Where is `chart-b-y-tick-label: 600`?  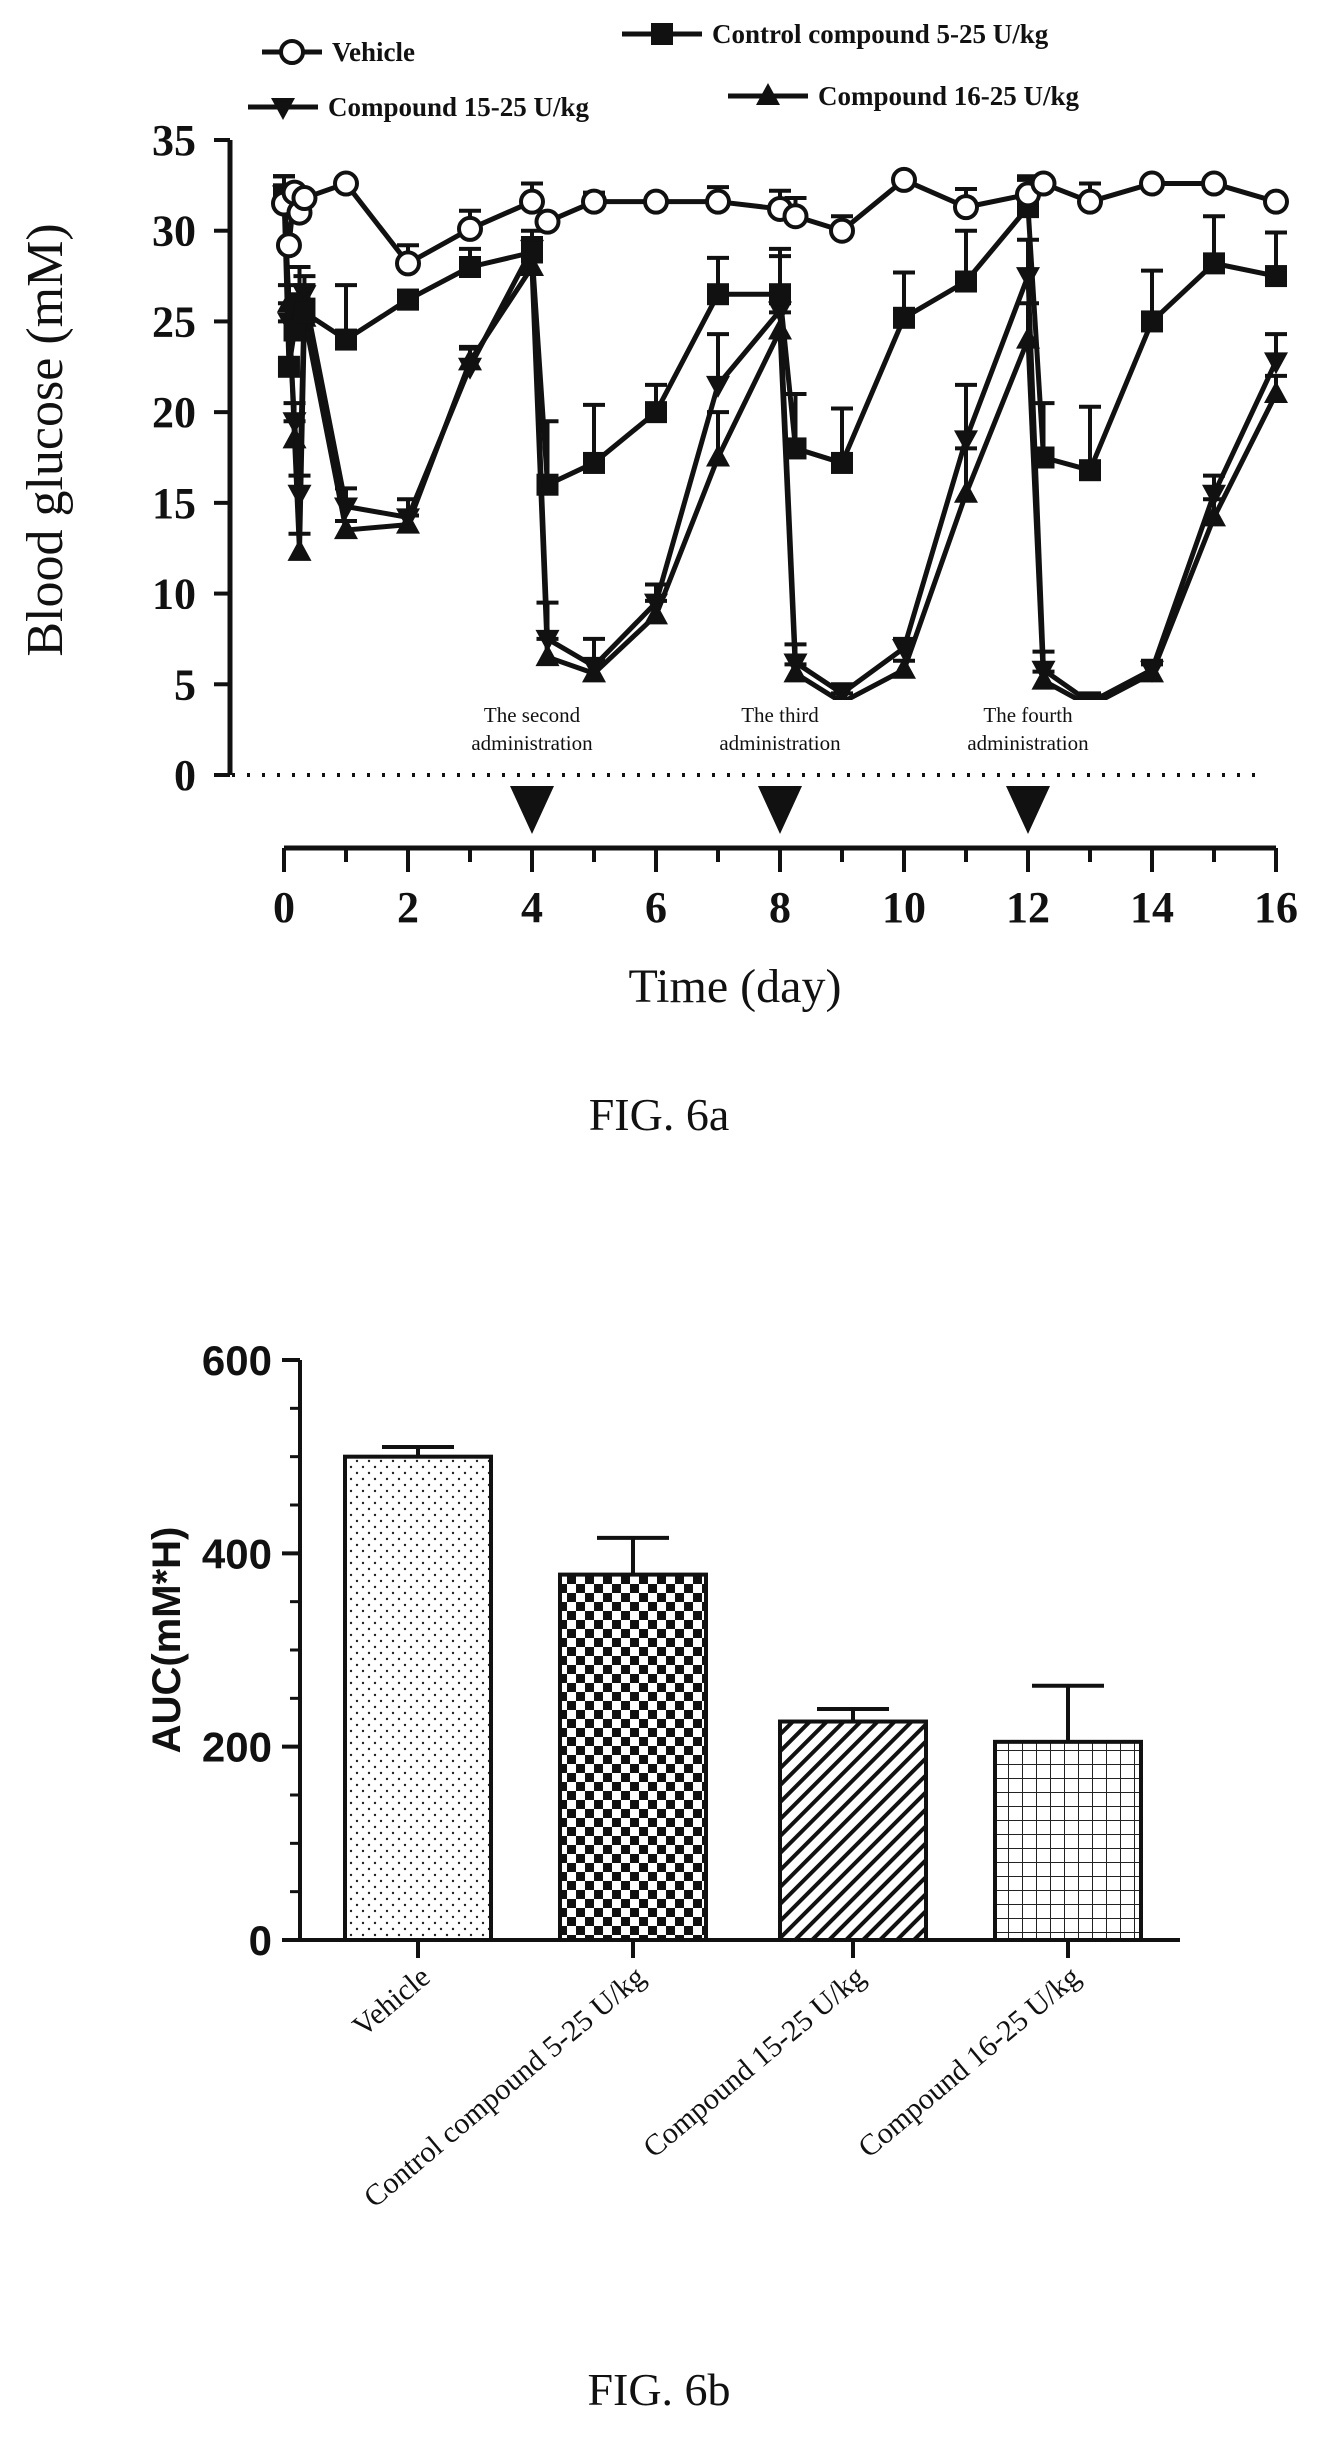
chart-b-y-tick-label: 600 is located at coordinates (237, 1360).